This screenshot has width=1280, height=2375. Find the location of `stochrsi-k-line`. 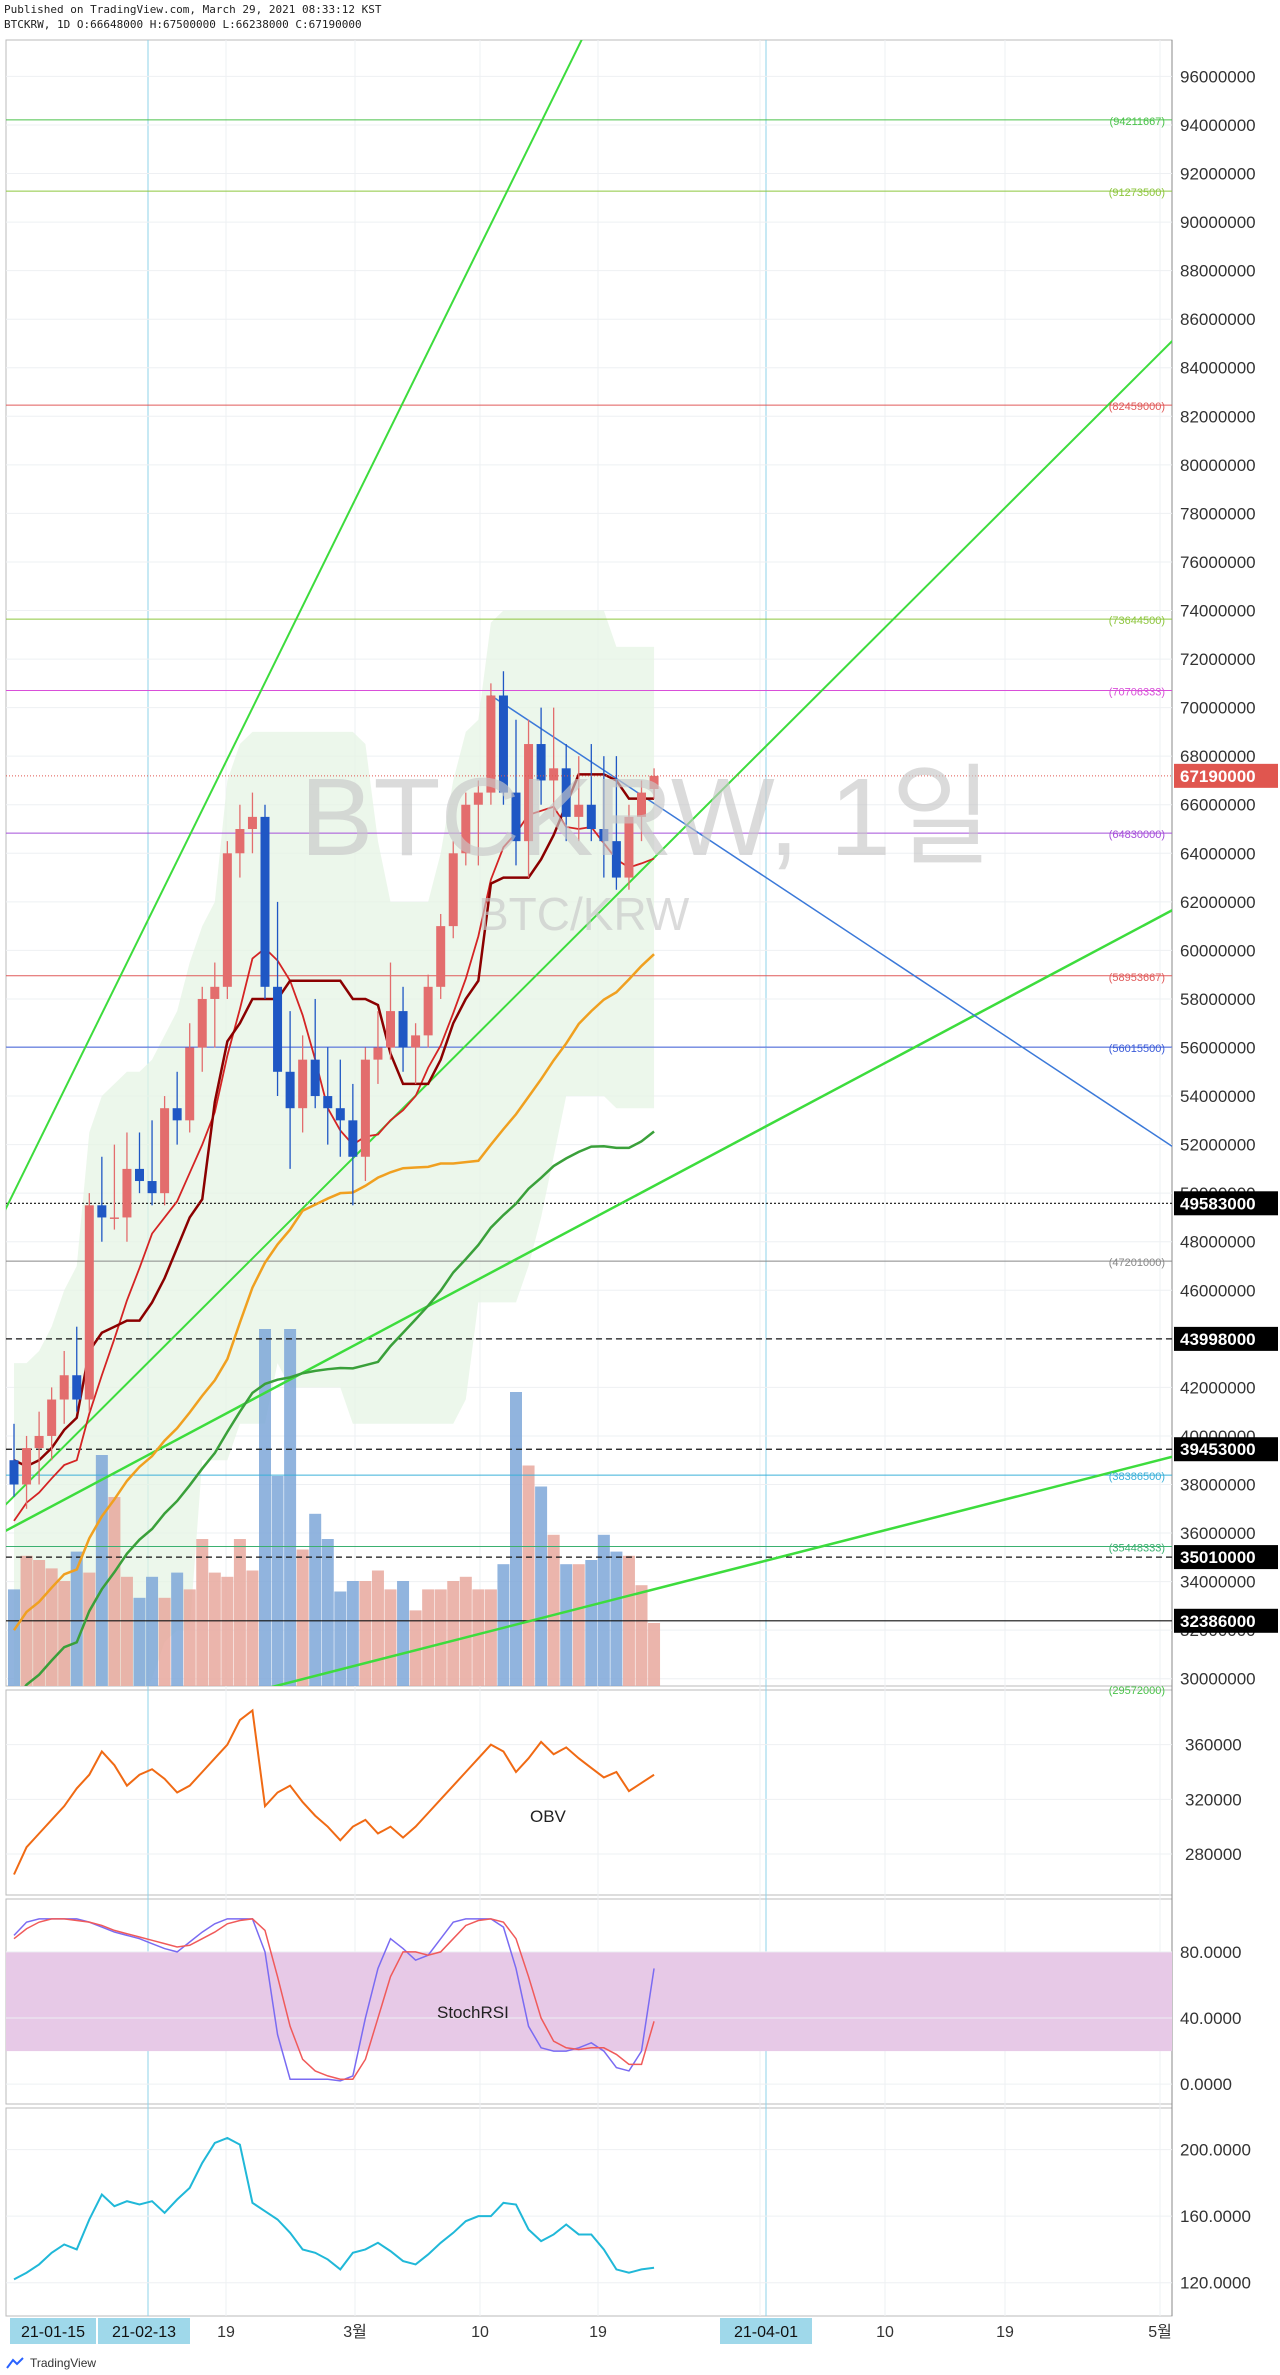

stochrsi-k-line is located at coordinates (334, 2000).